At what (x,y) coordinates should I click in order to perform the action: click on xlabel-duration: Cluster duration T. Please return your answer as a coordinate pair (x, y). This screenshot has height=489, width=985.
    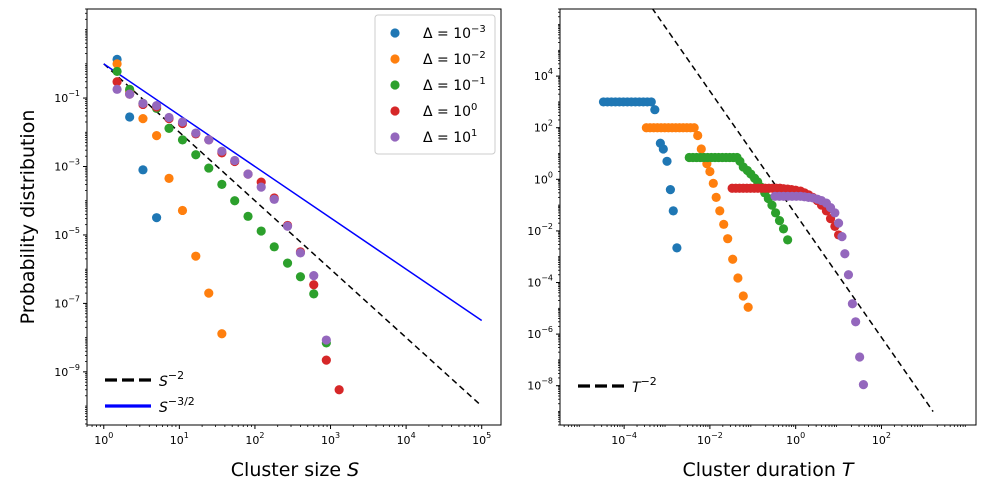
    Looking at the image, I should click on (768, 470).